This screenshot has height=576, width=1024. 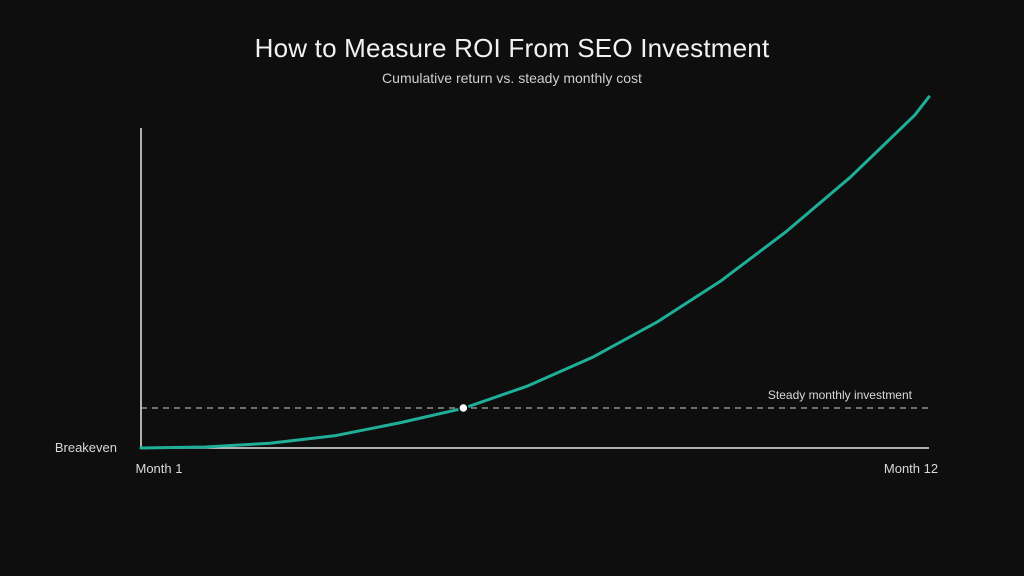 What do you see at coordinates (911, 468) in the screenshot?
I see `x-tick-label-end: Month 12` at bounding box center [911, 468].